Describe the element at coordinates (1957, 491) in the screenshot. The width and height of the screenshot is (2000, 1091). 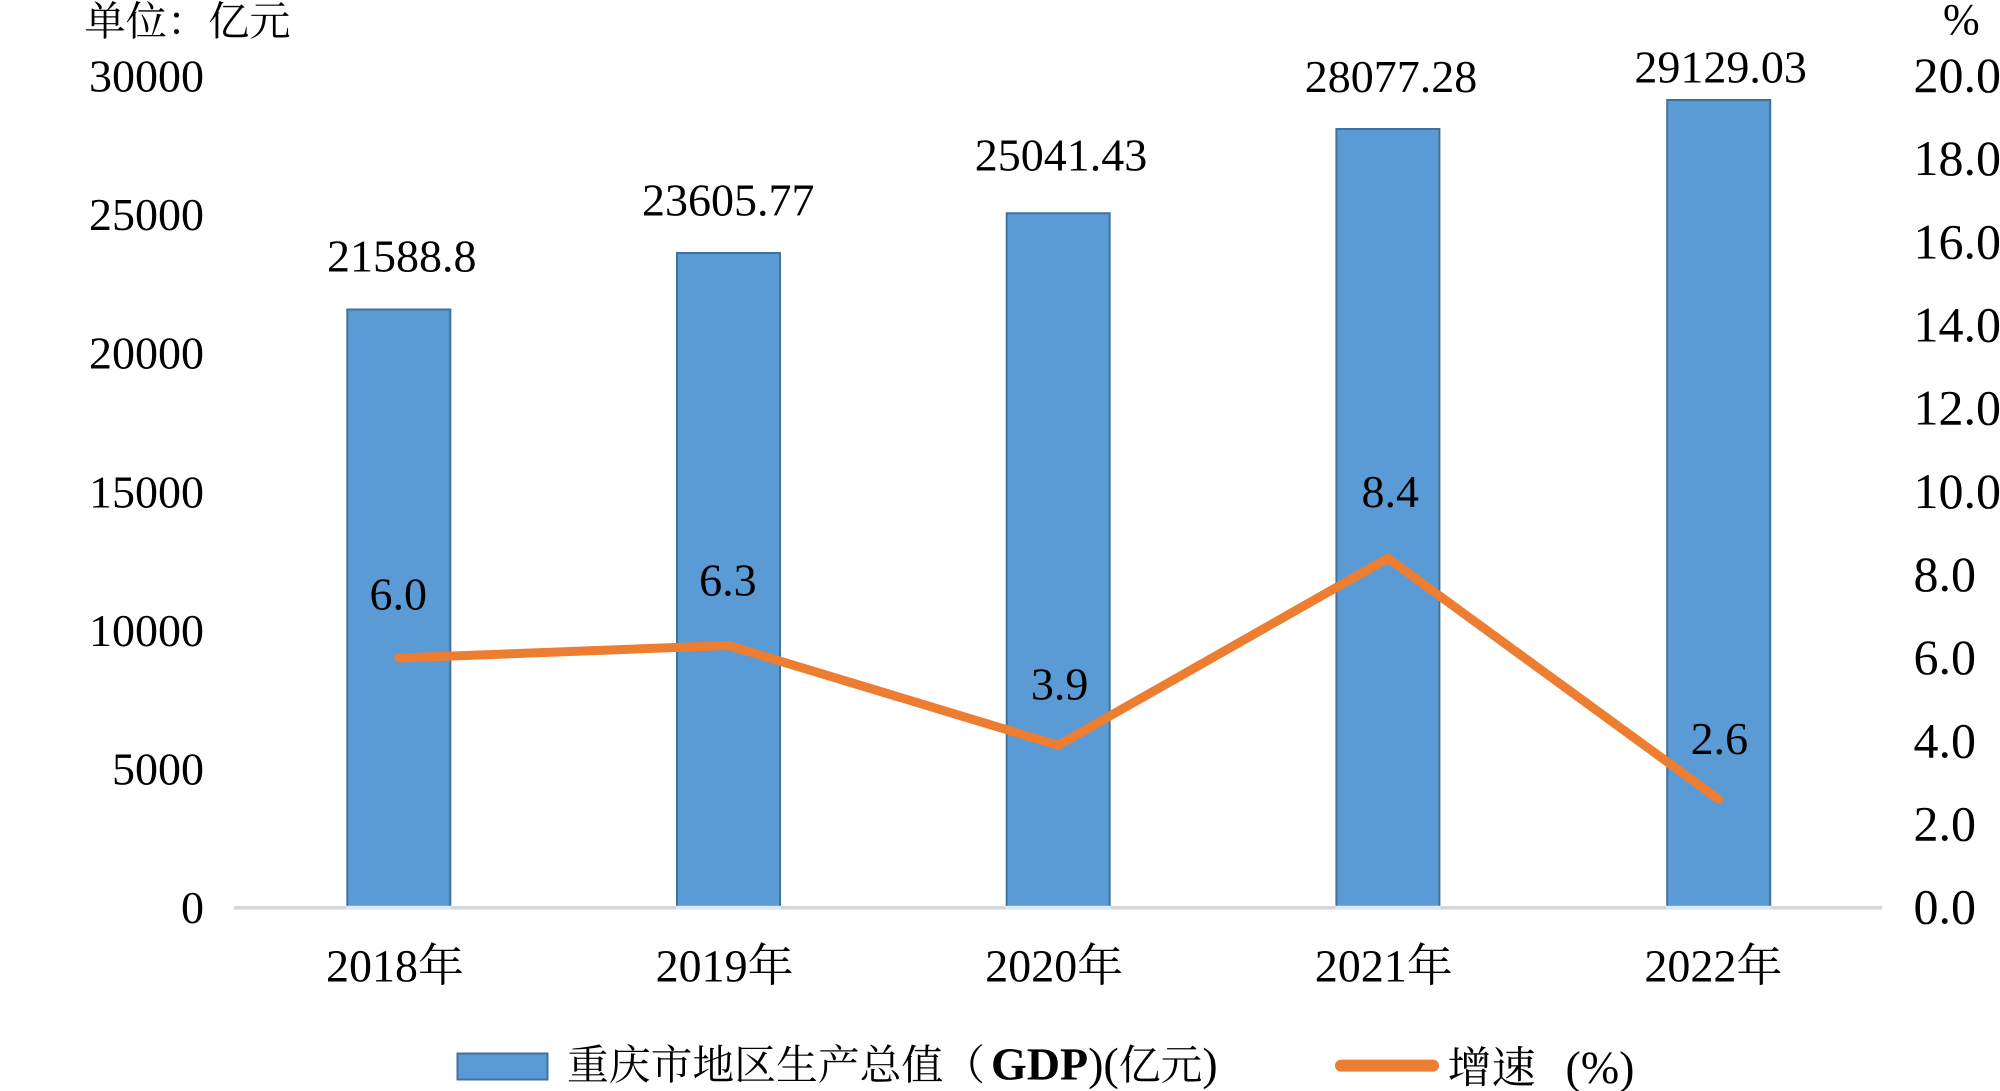
I see `svg-text: 10.0` at that location.